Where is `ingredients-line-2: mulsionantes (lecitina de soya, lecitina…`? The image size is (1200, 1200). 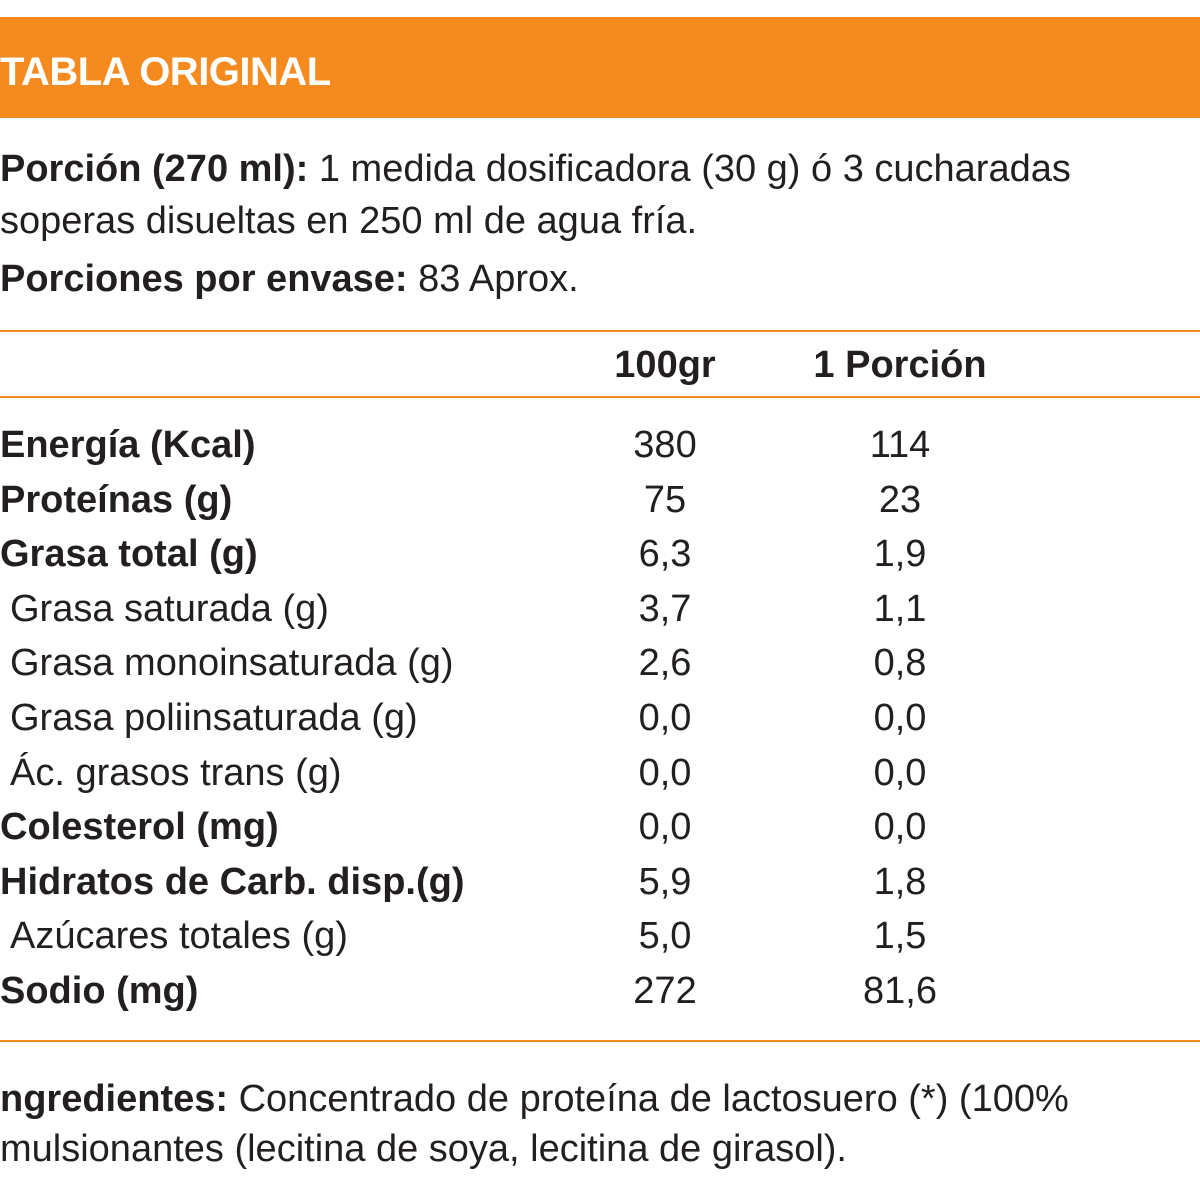
ingredients-line-2: mulsionantes (lecitina de soya, lecitina… is located at coordinates (600, 1149).